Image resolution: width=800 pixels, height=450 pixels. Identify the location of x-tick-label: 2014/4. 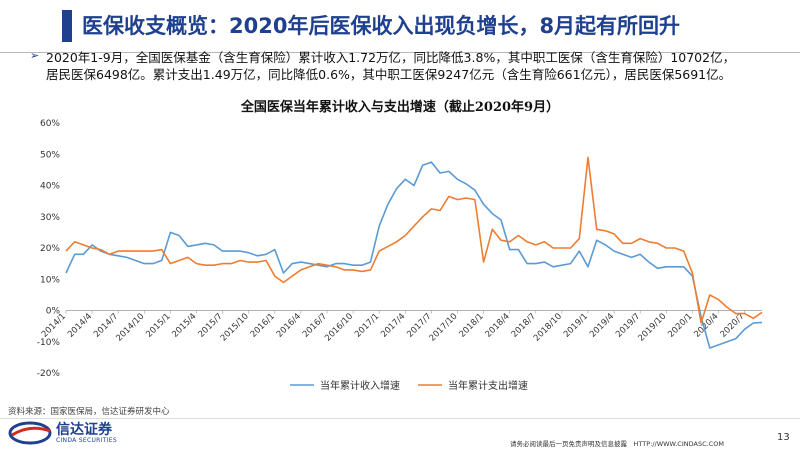
(80, 326).